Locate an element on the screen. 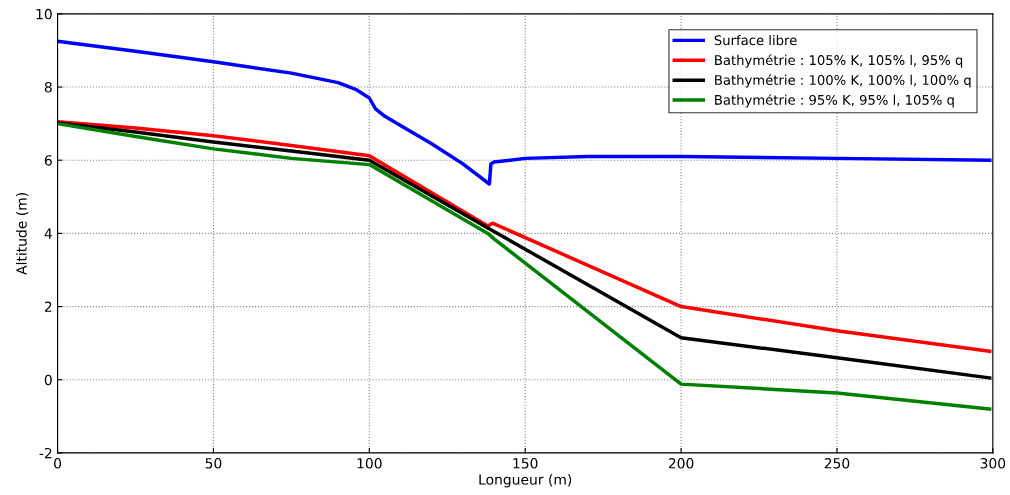 The width and height of the screenshot is (1010, 495). x-tick-label: 0 is located at coordinates (58, 463).